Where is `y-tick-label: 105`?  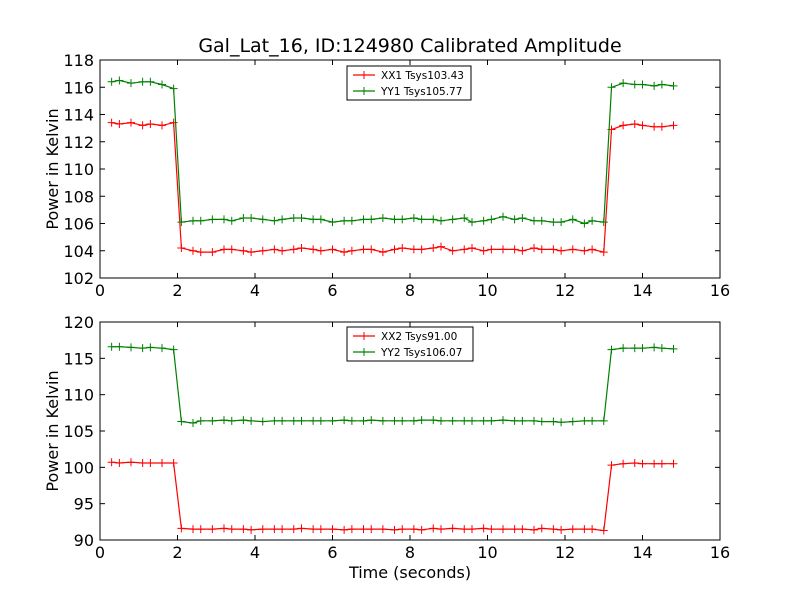
y-tick-label: 105 is located at coordinates (78, 431).